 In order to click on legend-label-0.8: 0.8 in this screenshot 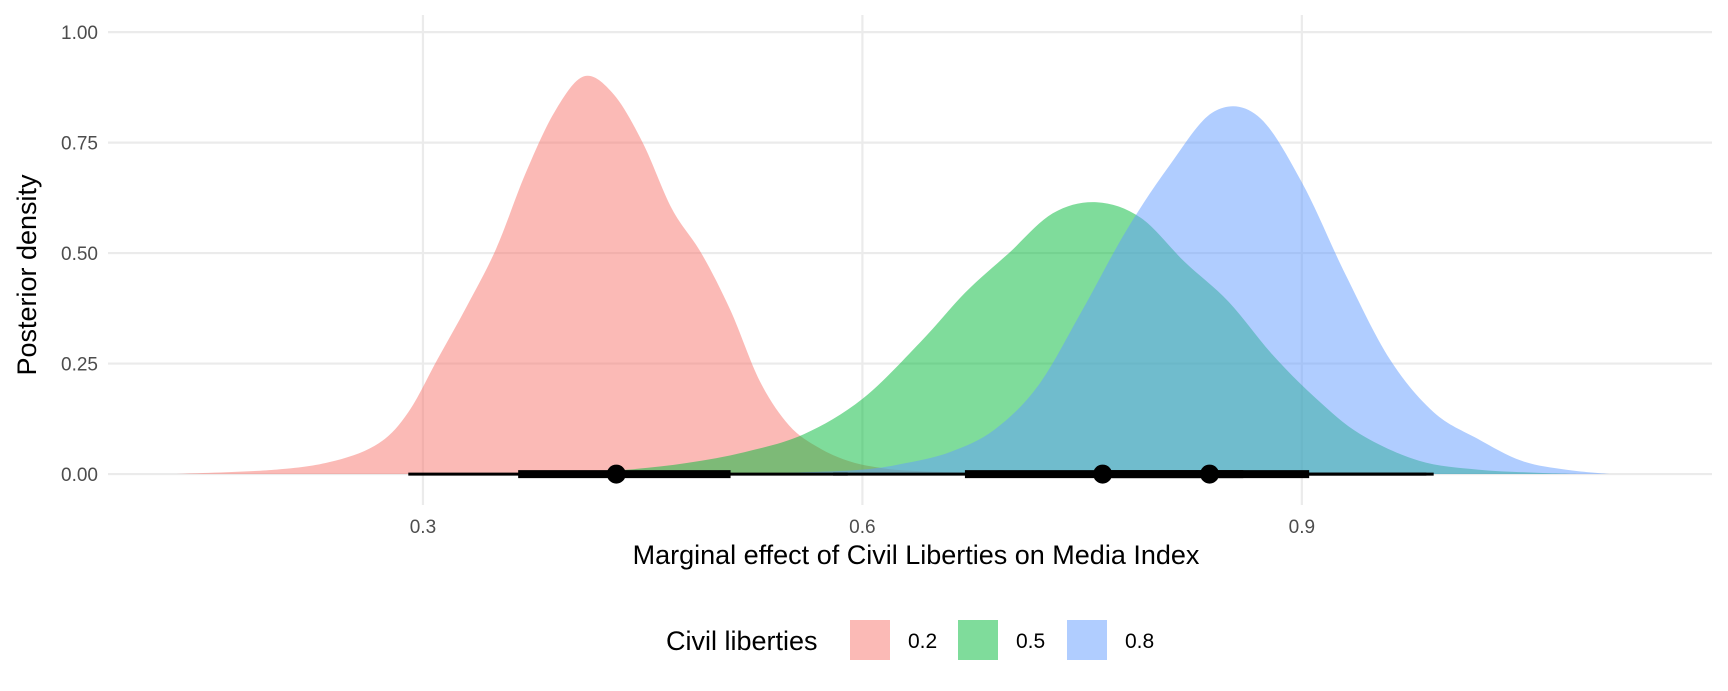, I will do `click(1139, 641)`.